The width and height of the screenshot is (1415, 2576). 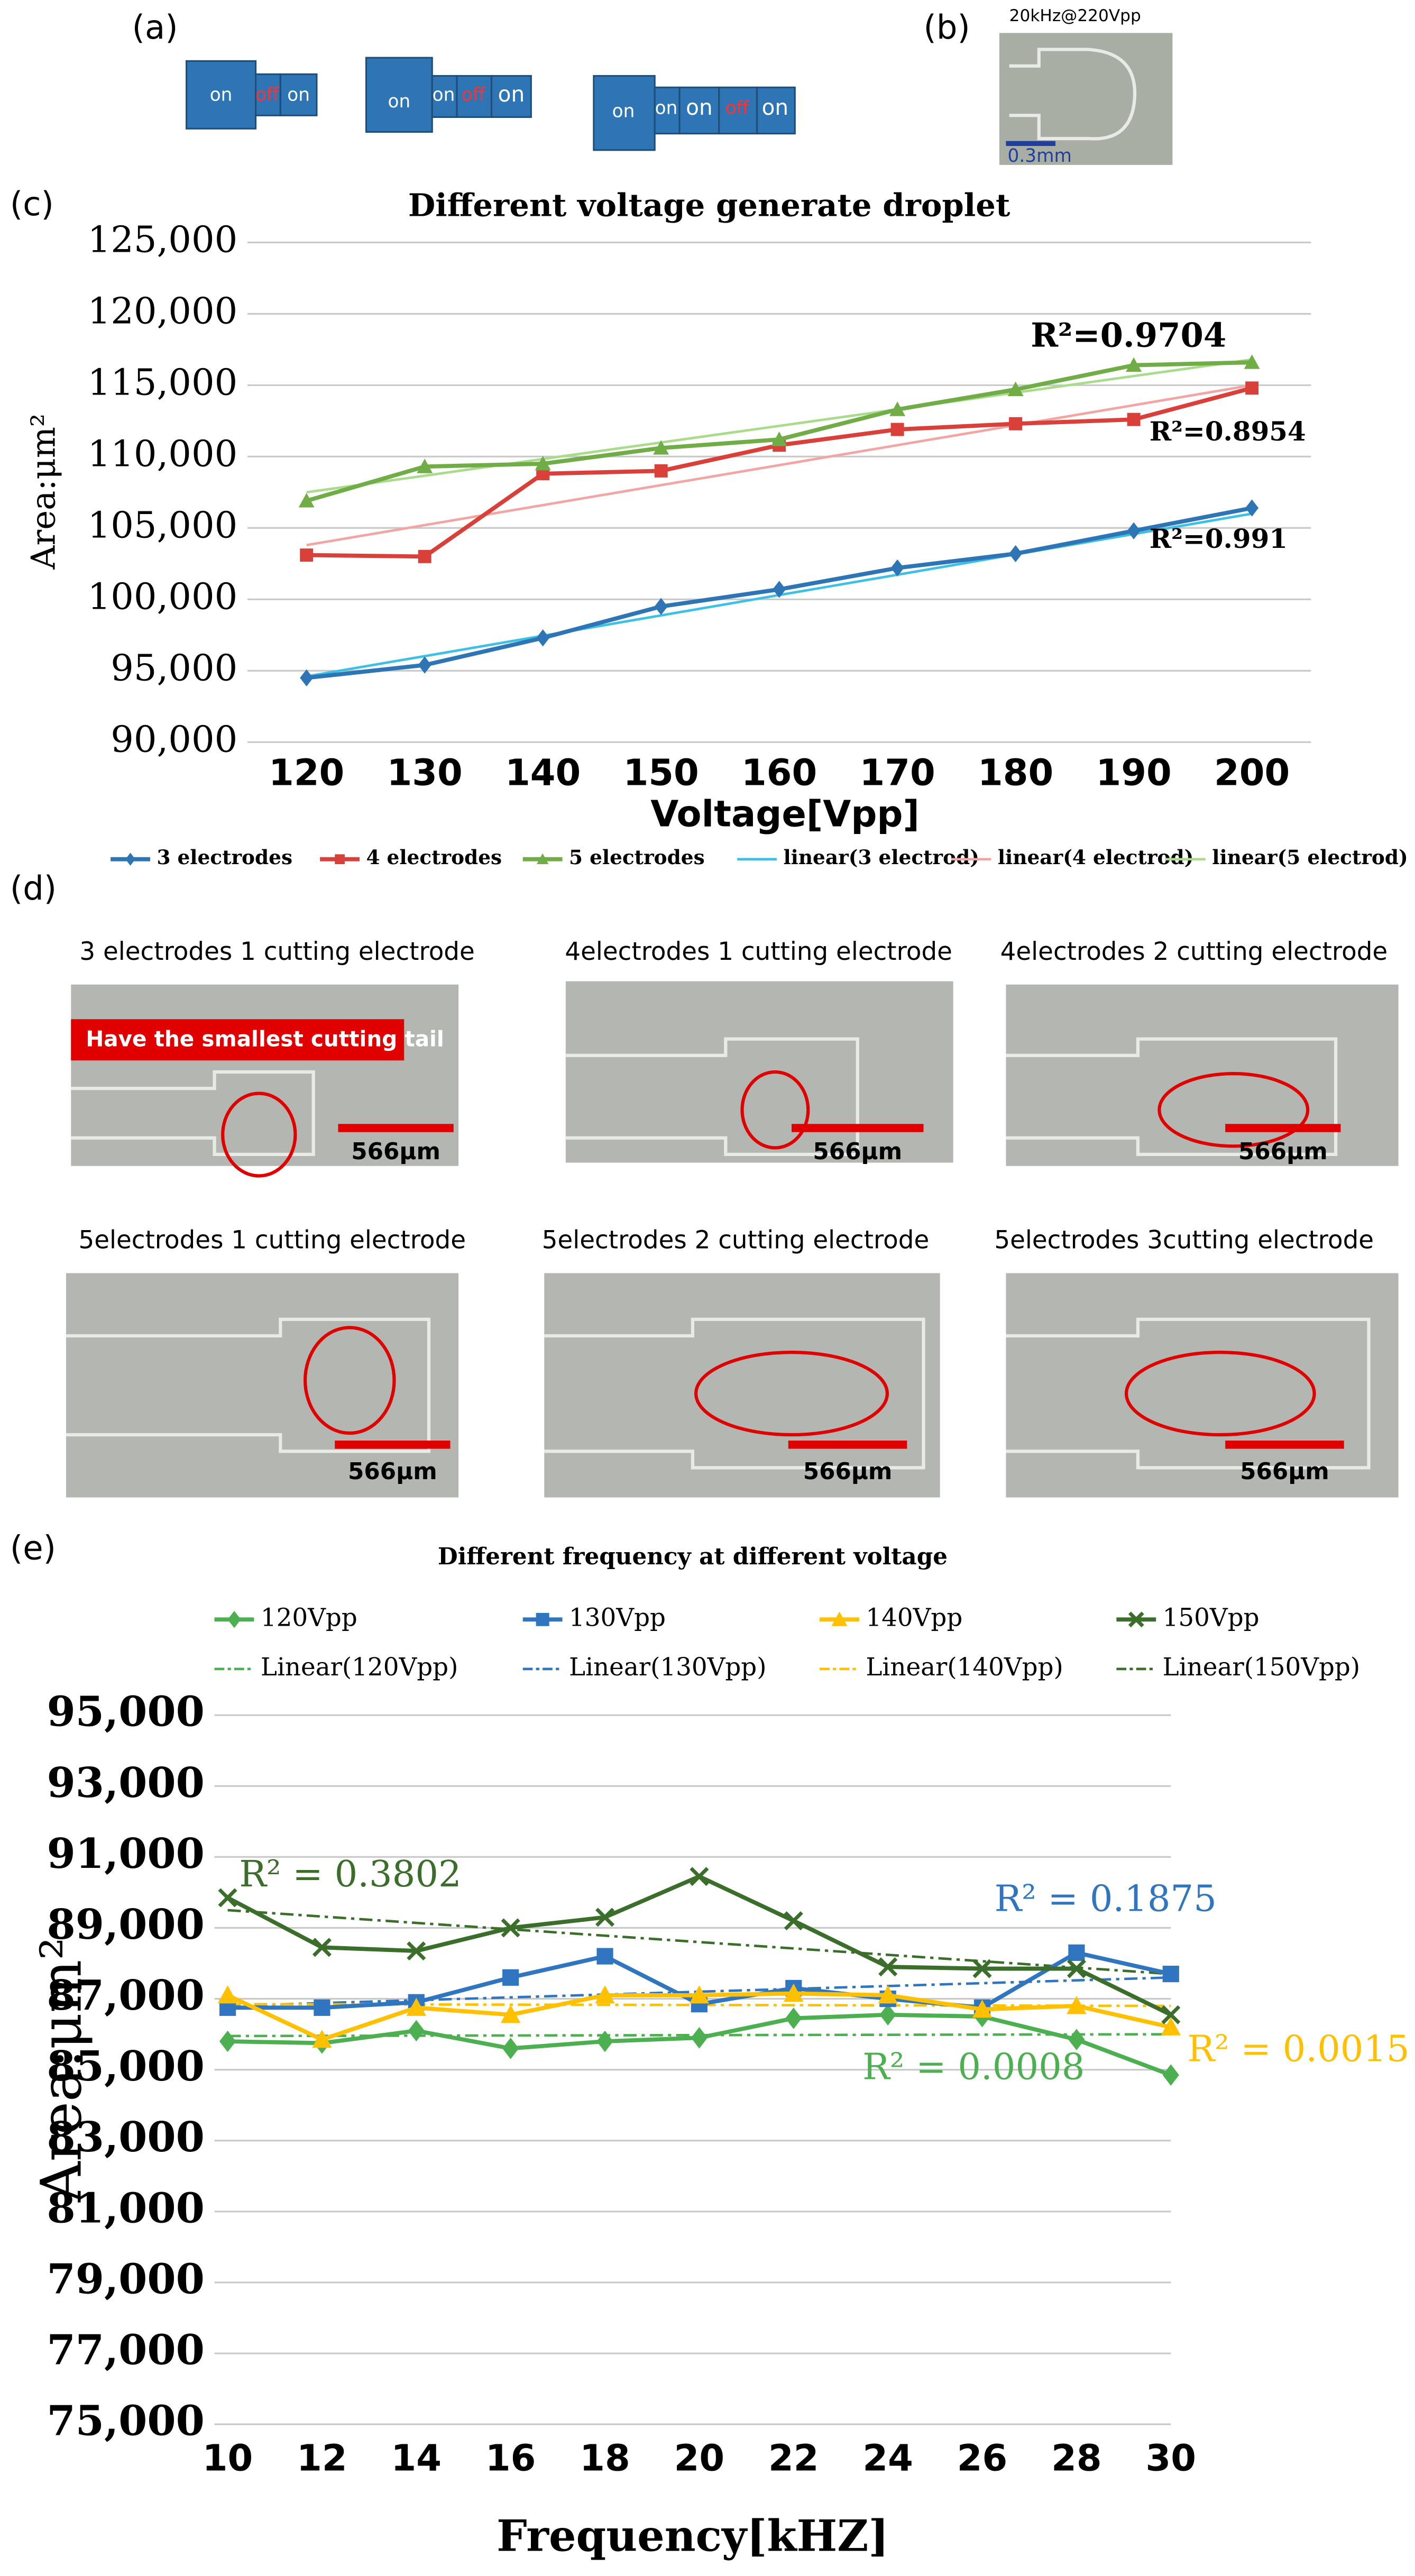 I want to click on x-tick-label: 14, so click(x=416, y=2459).